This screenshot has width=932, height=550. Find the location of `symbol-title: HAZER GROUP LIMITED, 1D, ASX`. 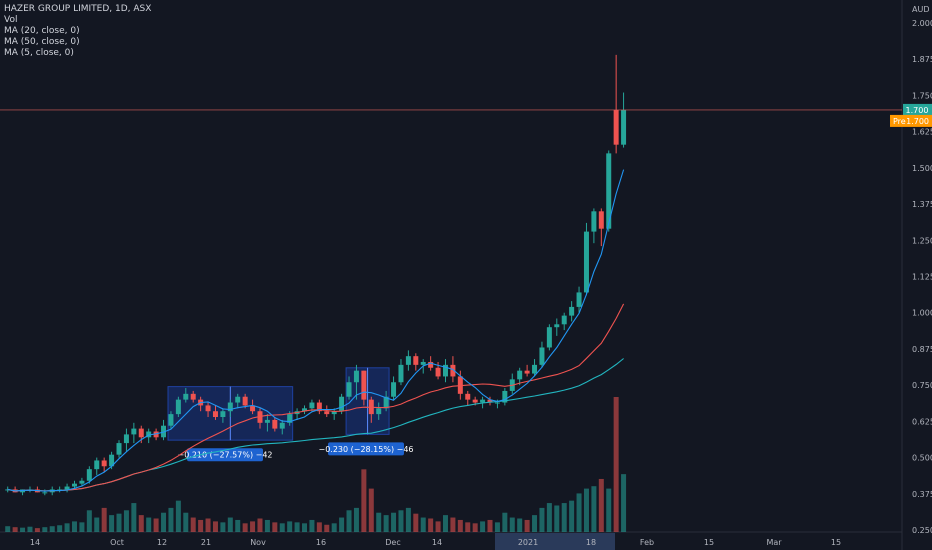

symbol-title: HAZER GROUP LIMITED, 1D, ASX is located at coordinates (78, 9).